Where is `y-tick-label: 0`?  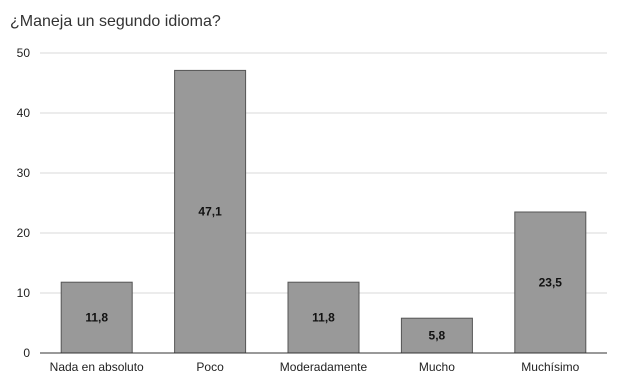
y-tick-label: 0 is located at coordinates (26, 353).